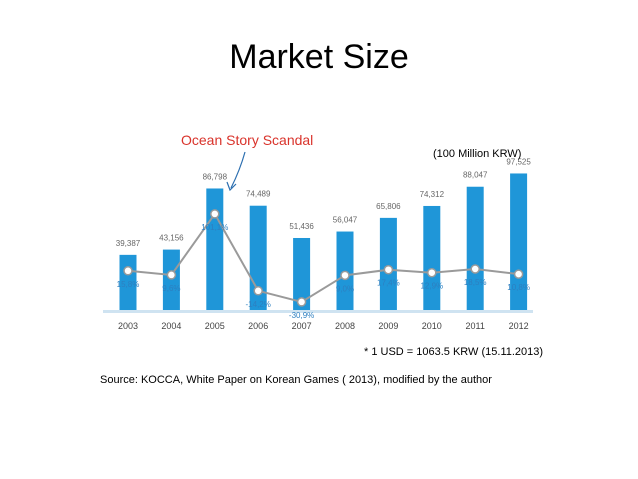 The width and height of the screenshot is (638, 479). I want to click on growth-point-2003, so click(128, 271).